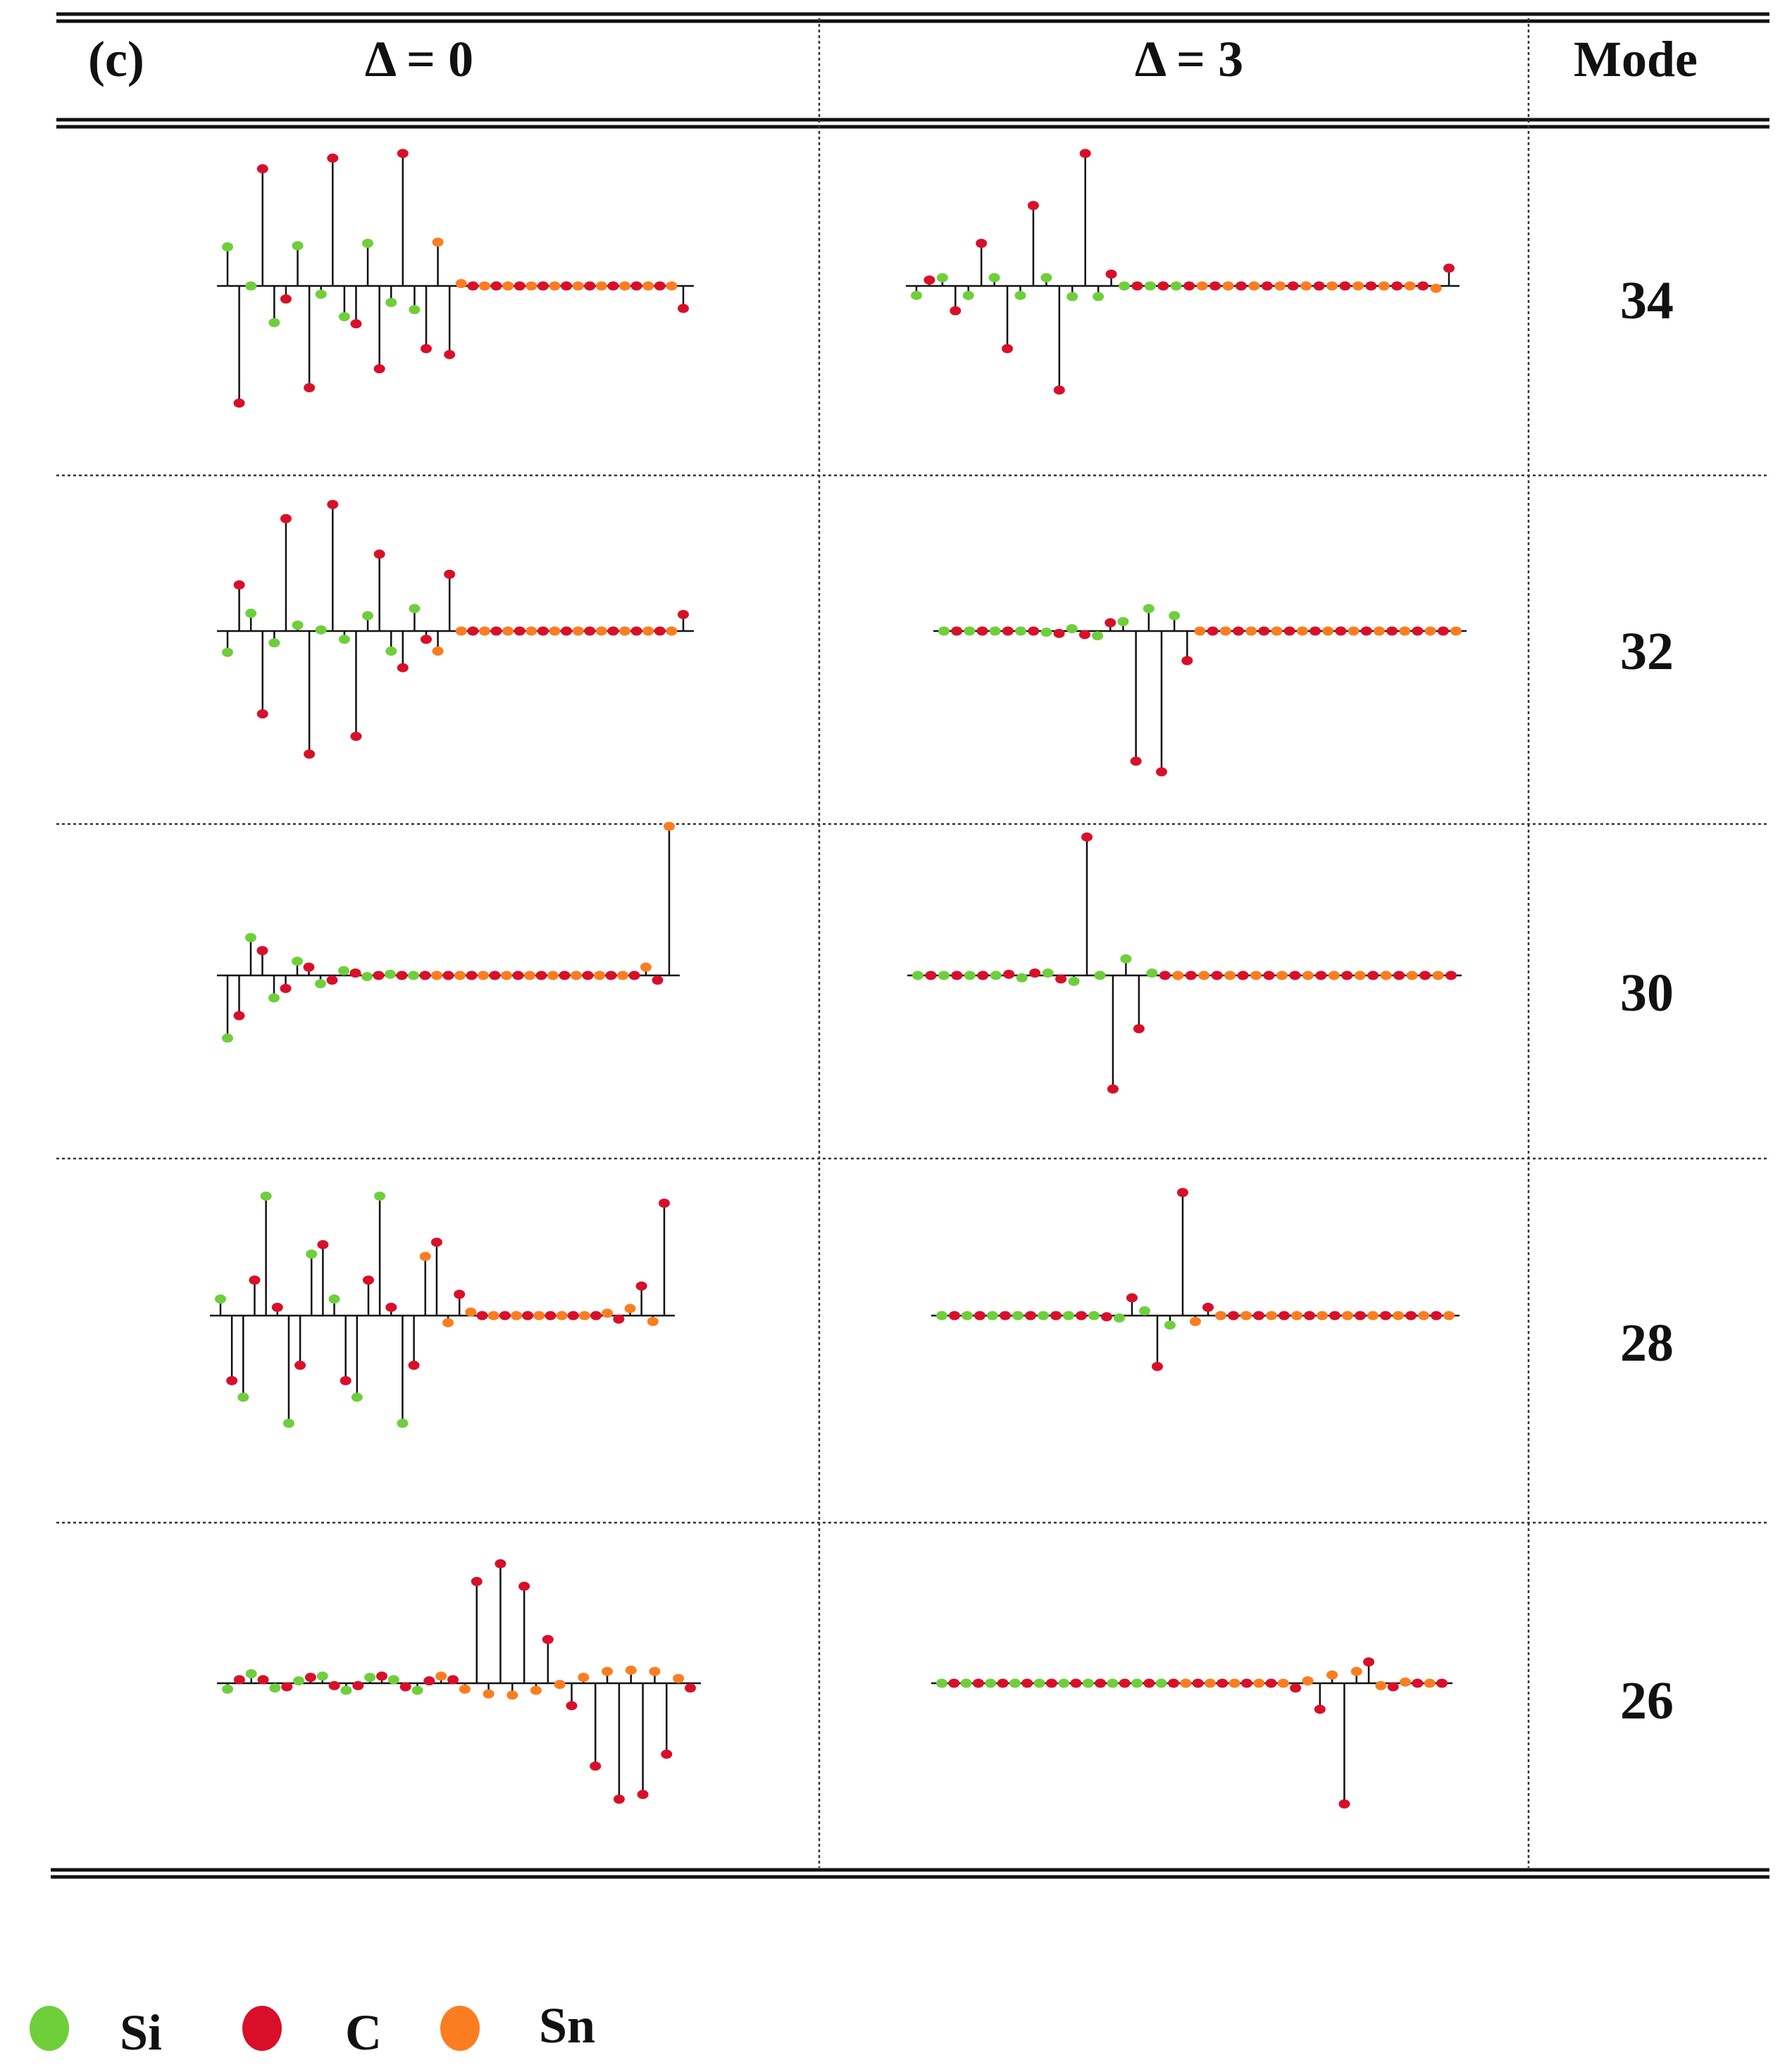  Describe the element at coordinates (460, 2028) in the screenshot. I see `legend-swatch-sn` at that location.